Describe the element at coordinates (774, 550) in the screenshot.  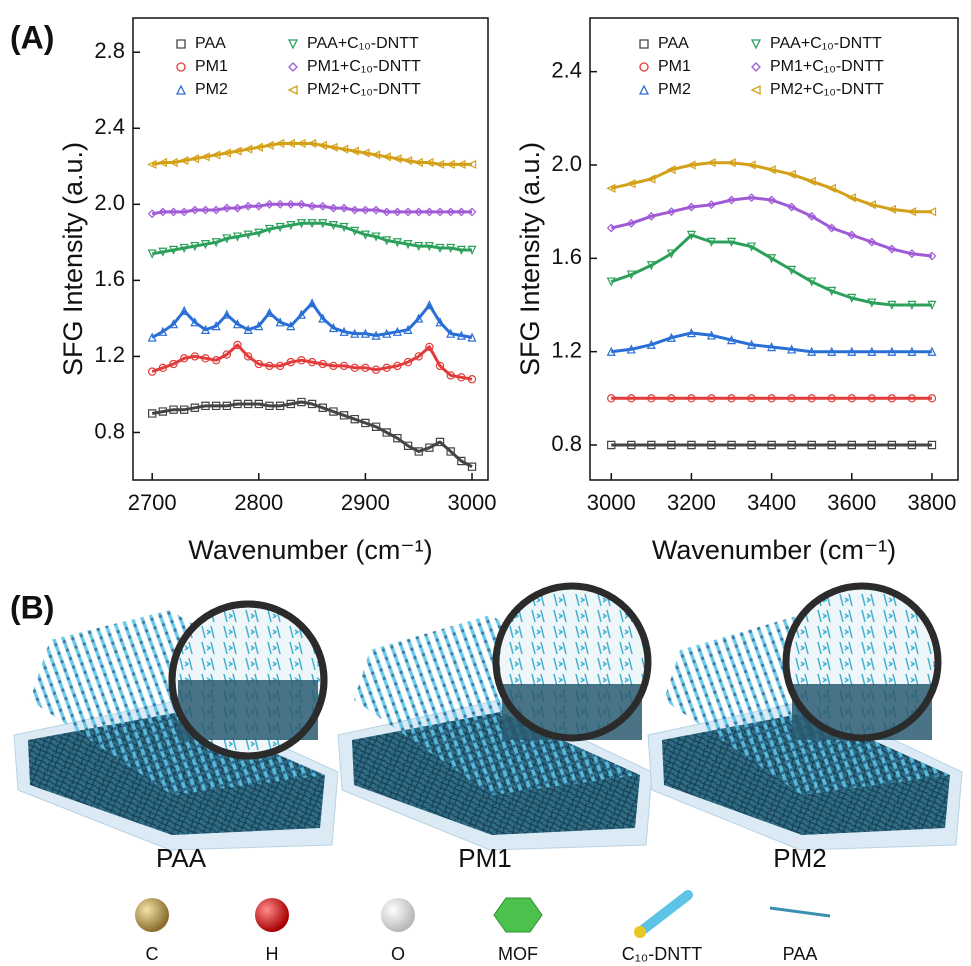
I see `x-axis-label: Wavenumber (cm⁻¹)` at that location.